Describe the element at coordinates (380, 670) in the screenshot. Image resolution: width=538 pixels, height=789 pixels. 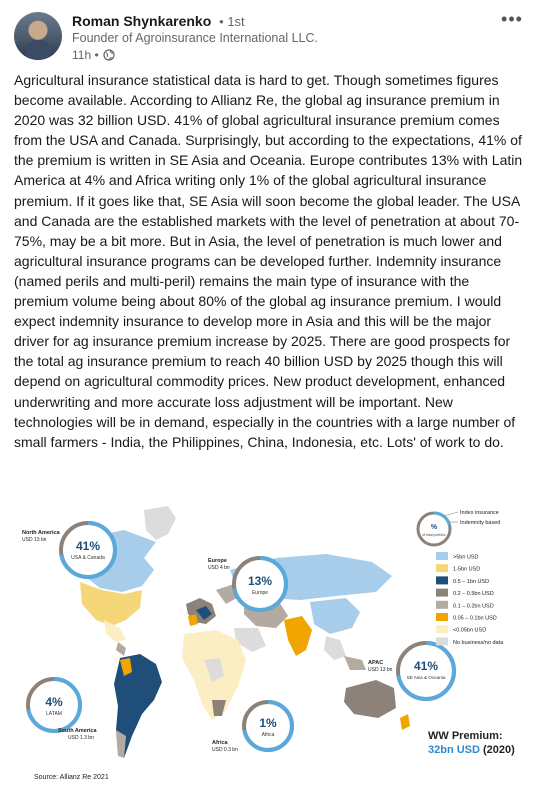
I see `region-usd-apac: USD 13 bn` at that location.